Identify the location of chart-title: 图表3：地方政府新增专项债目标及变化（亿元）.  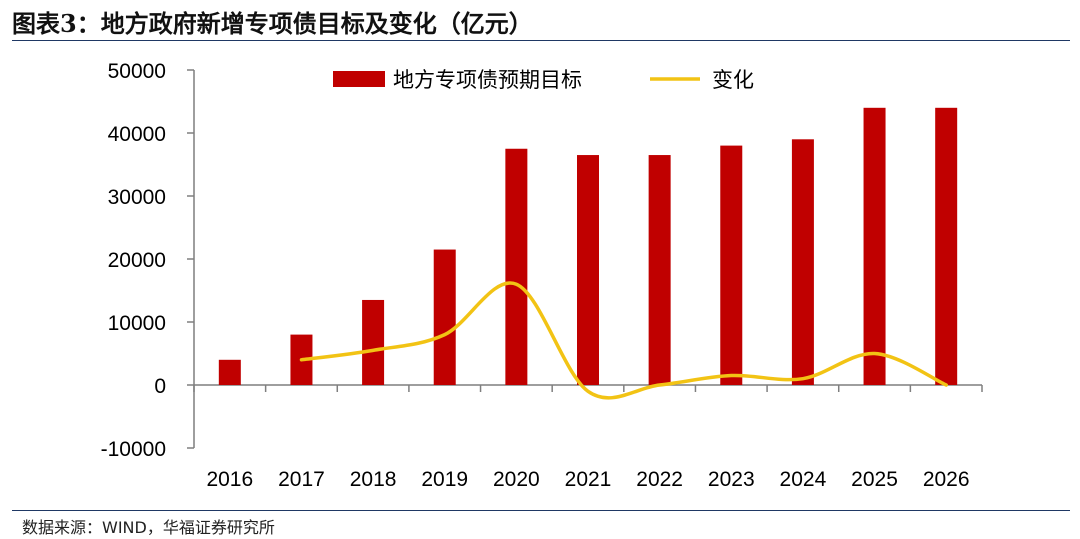
(272, 23).